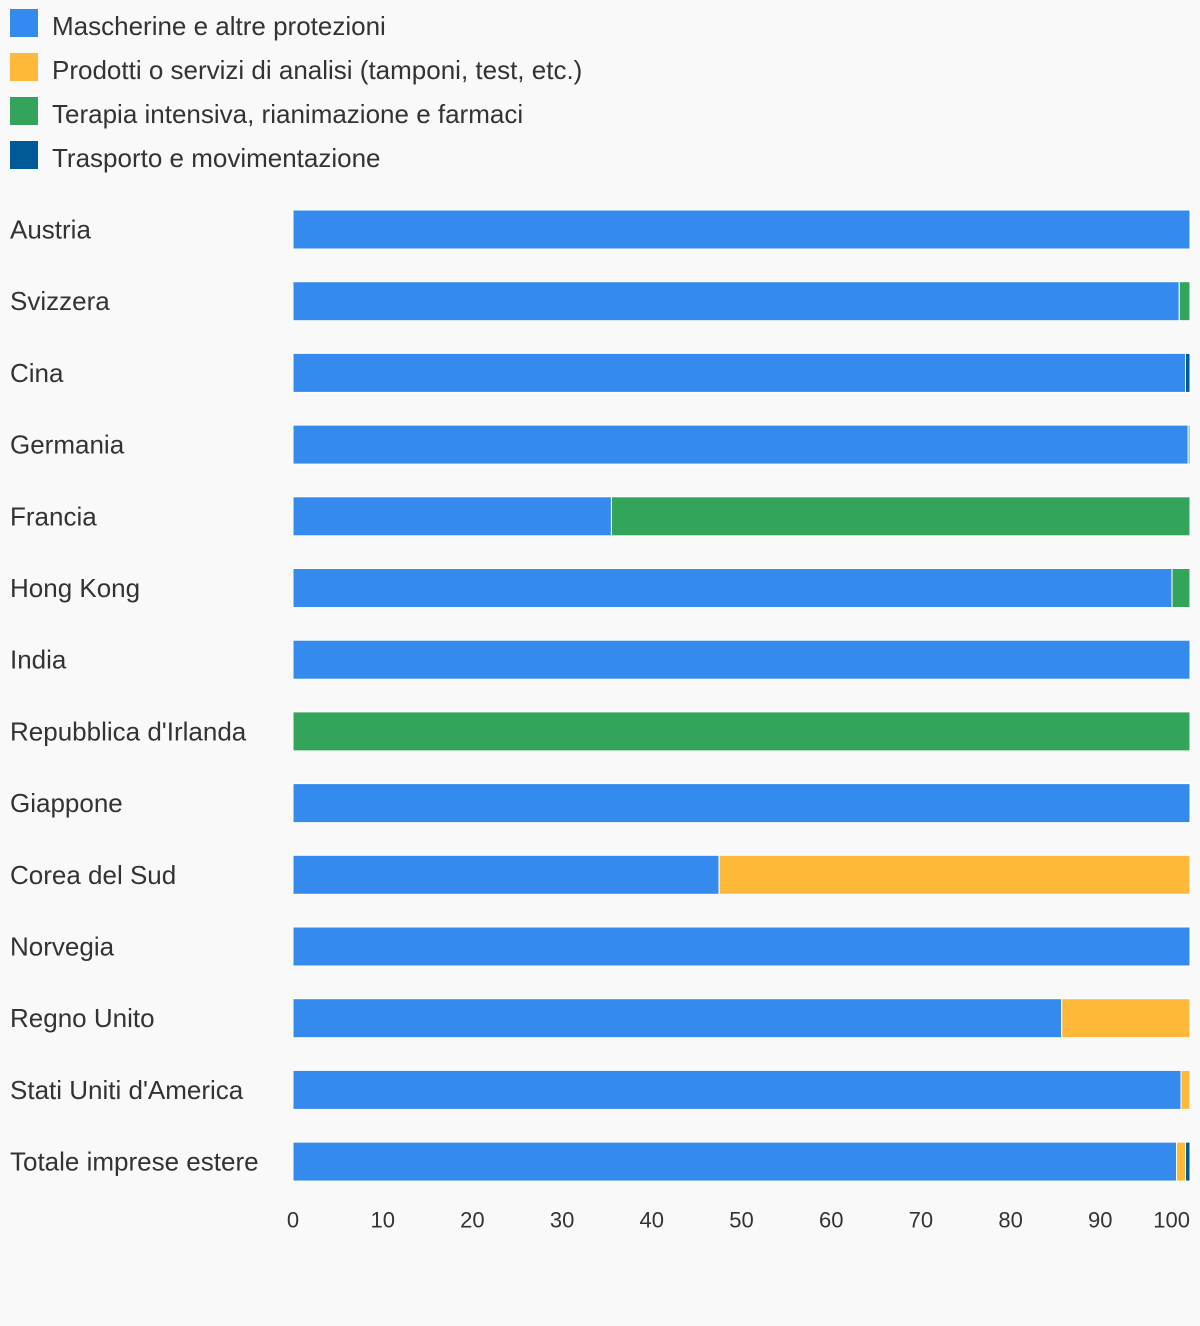  What do you see at coordinates (1171, 1220) in the screenshot?
I see `x-tick-label-100: 100` at bounding box center [1171, 1220].